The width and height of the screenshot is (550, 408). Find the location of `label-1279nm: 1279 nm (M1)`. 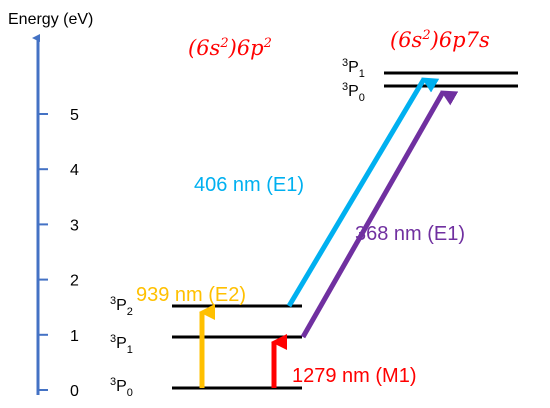

label-1279nm: 1279 nm (M1) is located at coordinates (354, 376).